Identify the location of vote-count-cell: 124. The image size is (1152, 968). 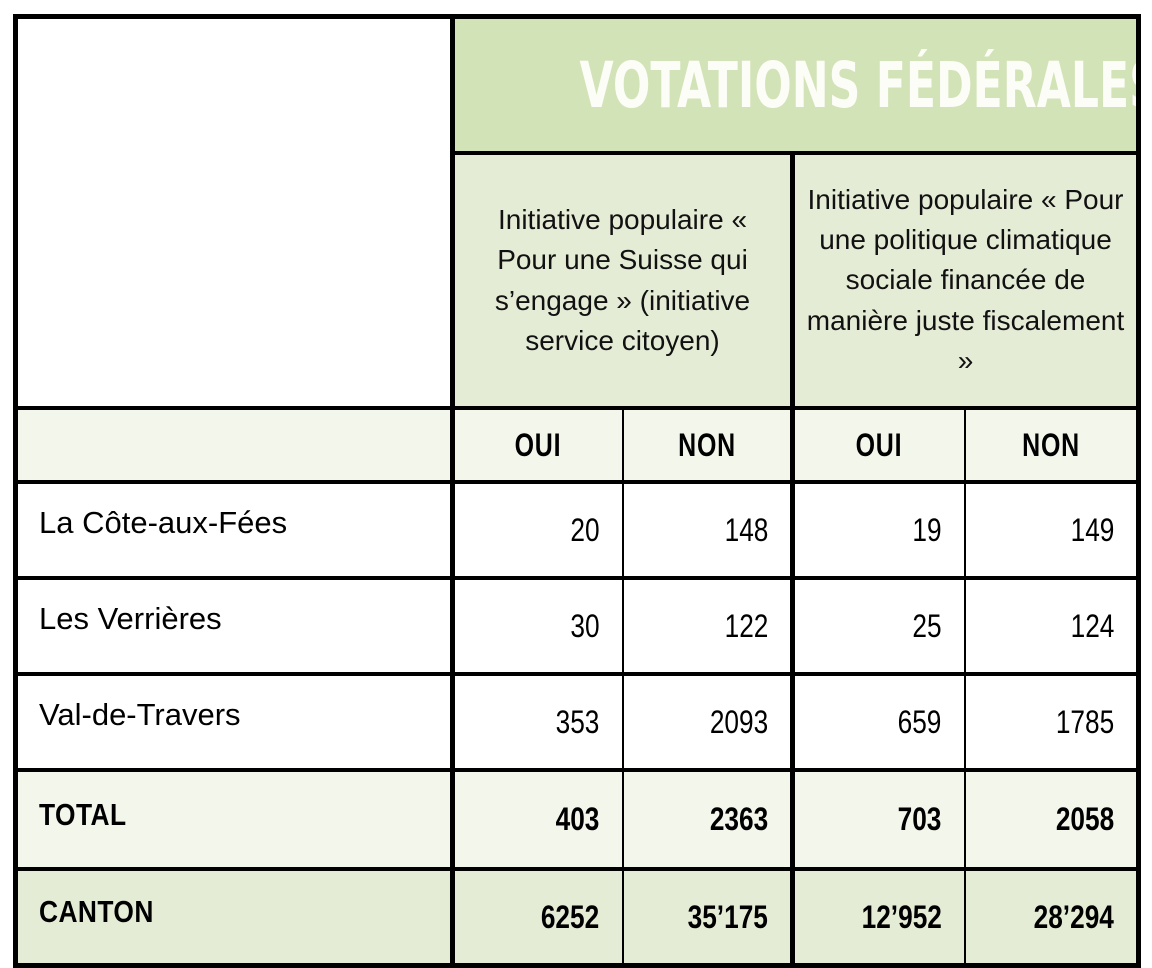
(1051, 626).